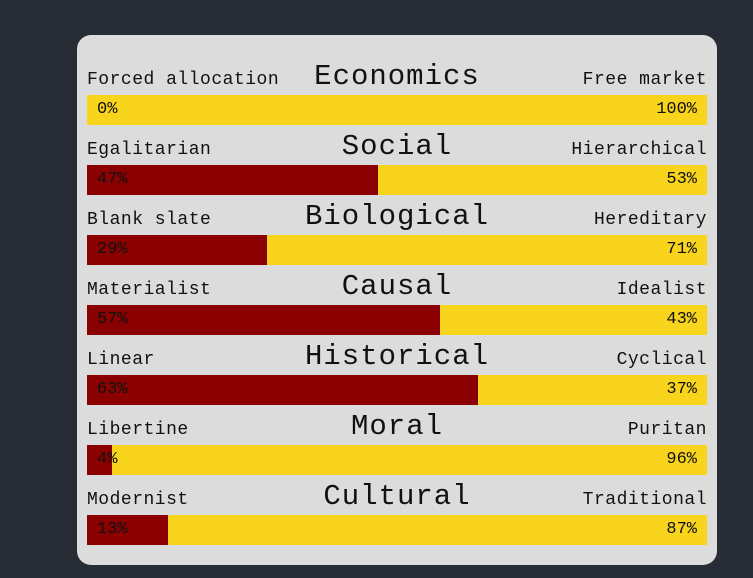  I want to click on axis-title: Causal, so click(397, 286).